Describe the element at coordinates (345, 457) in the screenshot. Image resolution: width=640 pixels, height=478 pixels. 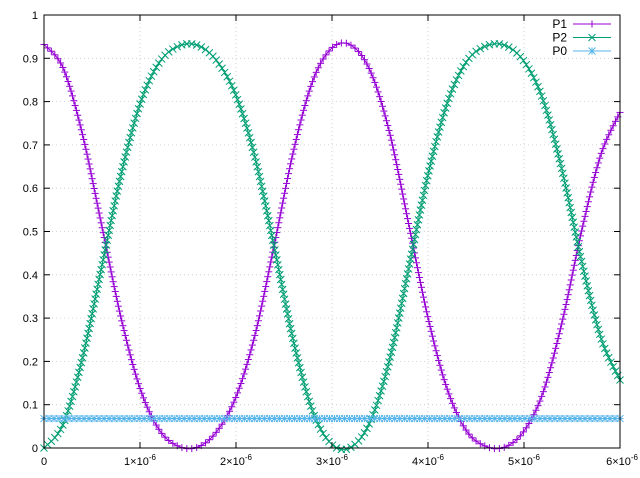
I see `x-tick-exponent: -6` at that location.